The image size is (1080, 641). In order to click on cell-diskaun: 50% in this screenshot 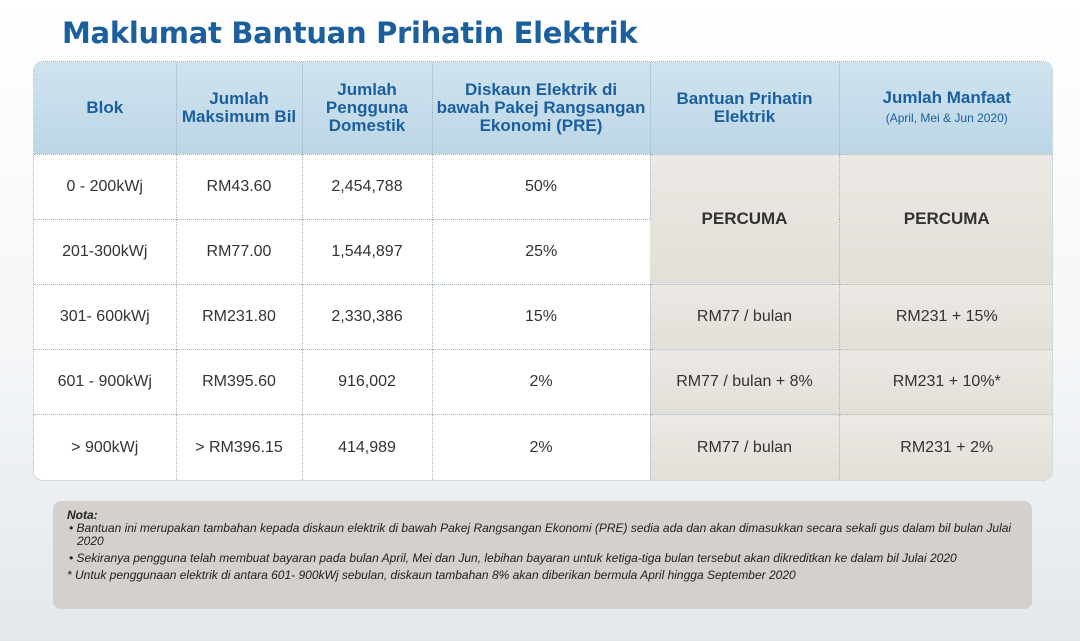, I will do `click(541, 186)`.